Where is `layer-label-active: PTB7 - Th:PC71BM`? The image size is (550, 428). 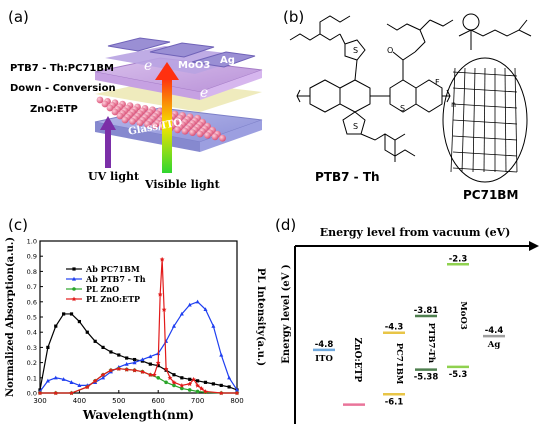 layer-label-active: PTB7 - Th:PC71BM is located at coordinates (62, 68).